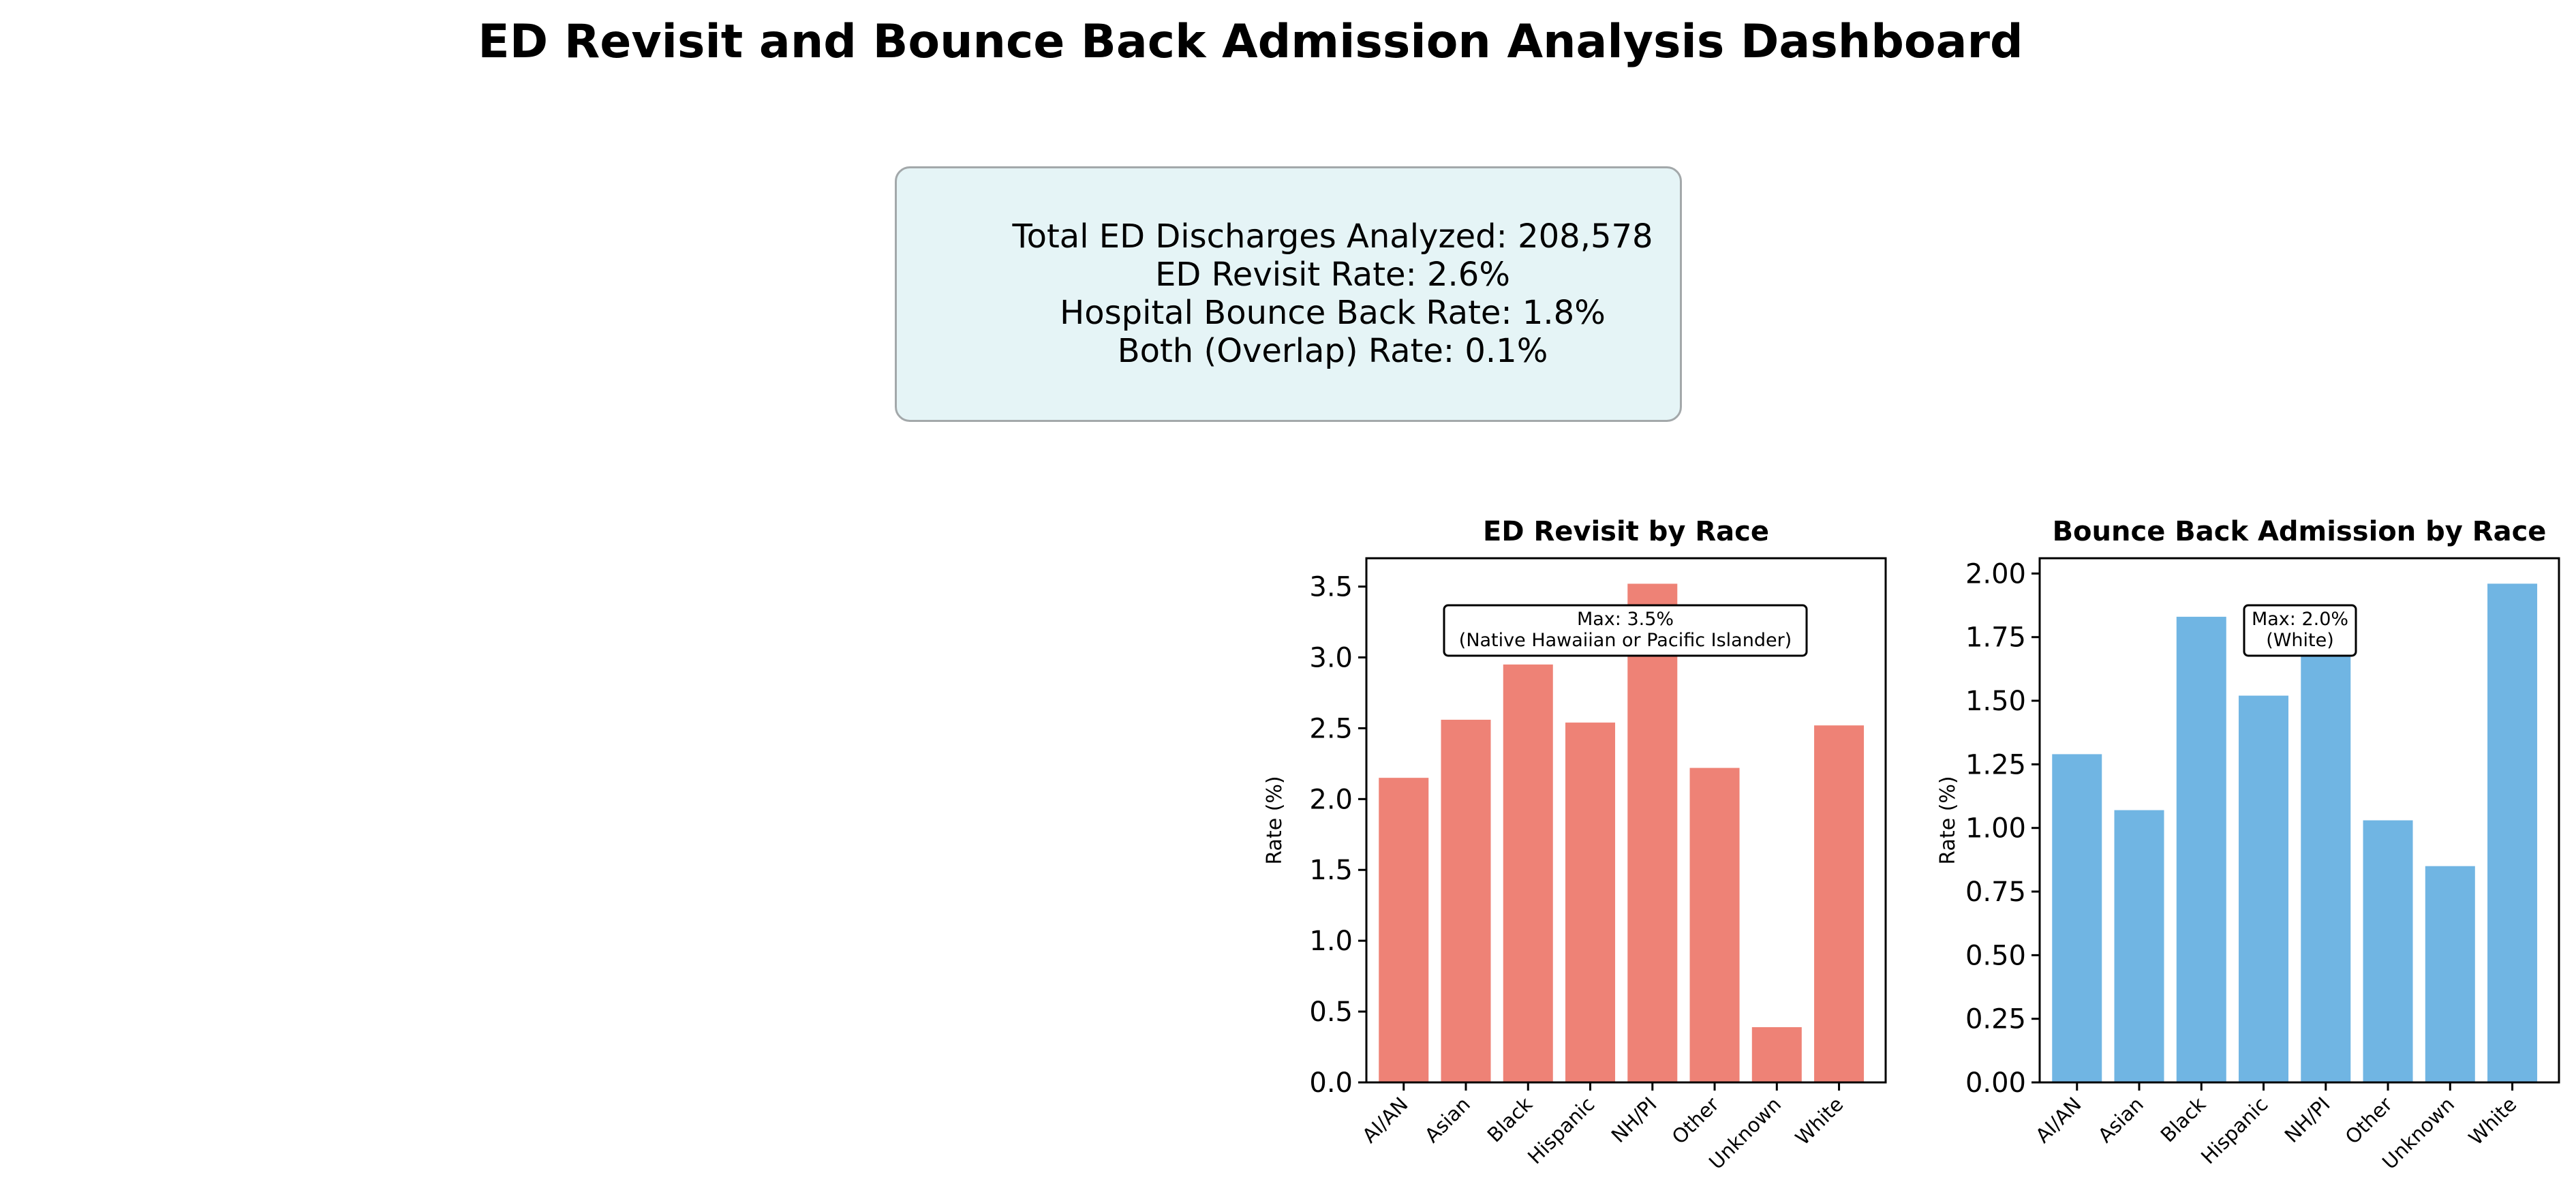 This screenshot has height=1201, width=2576. Describe the element at coordinates (1331, 657) in the screenshot. I see `ed-revisit-ytick-label: 3.0` at that location.